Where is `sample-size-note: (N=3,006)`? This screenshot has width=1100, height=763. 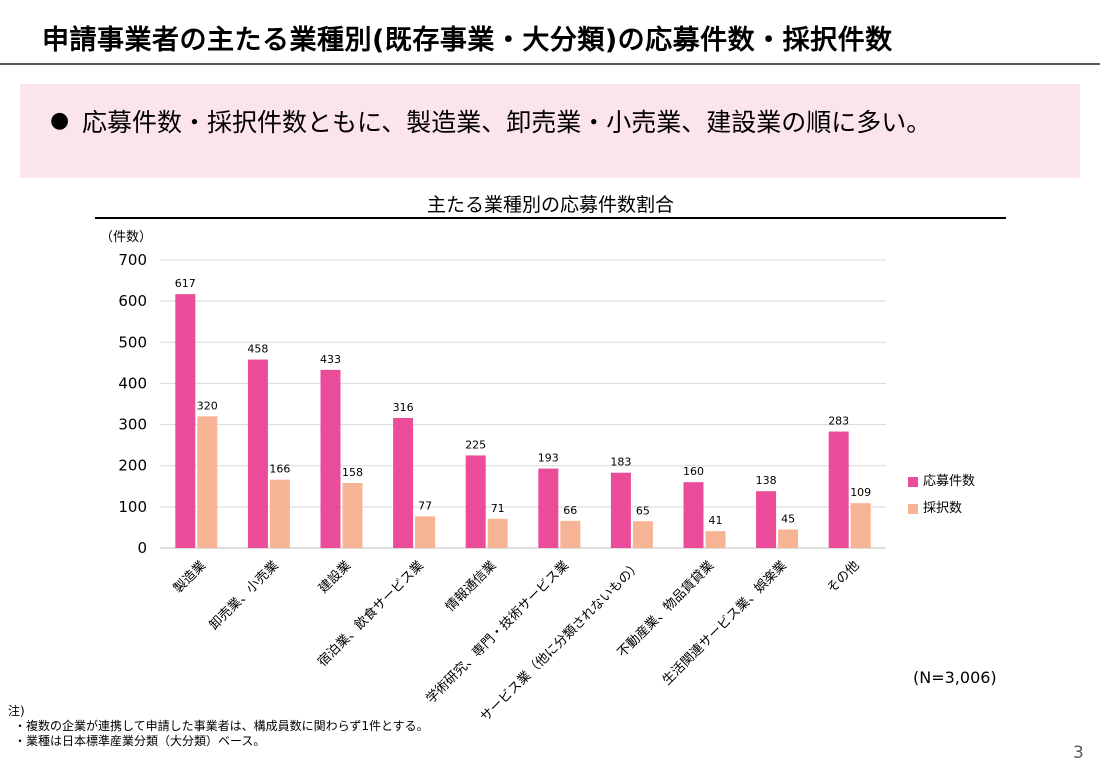 sample-size-note: (N=3,006) is located at coordinates (955, 677).